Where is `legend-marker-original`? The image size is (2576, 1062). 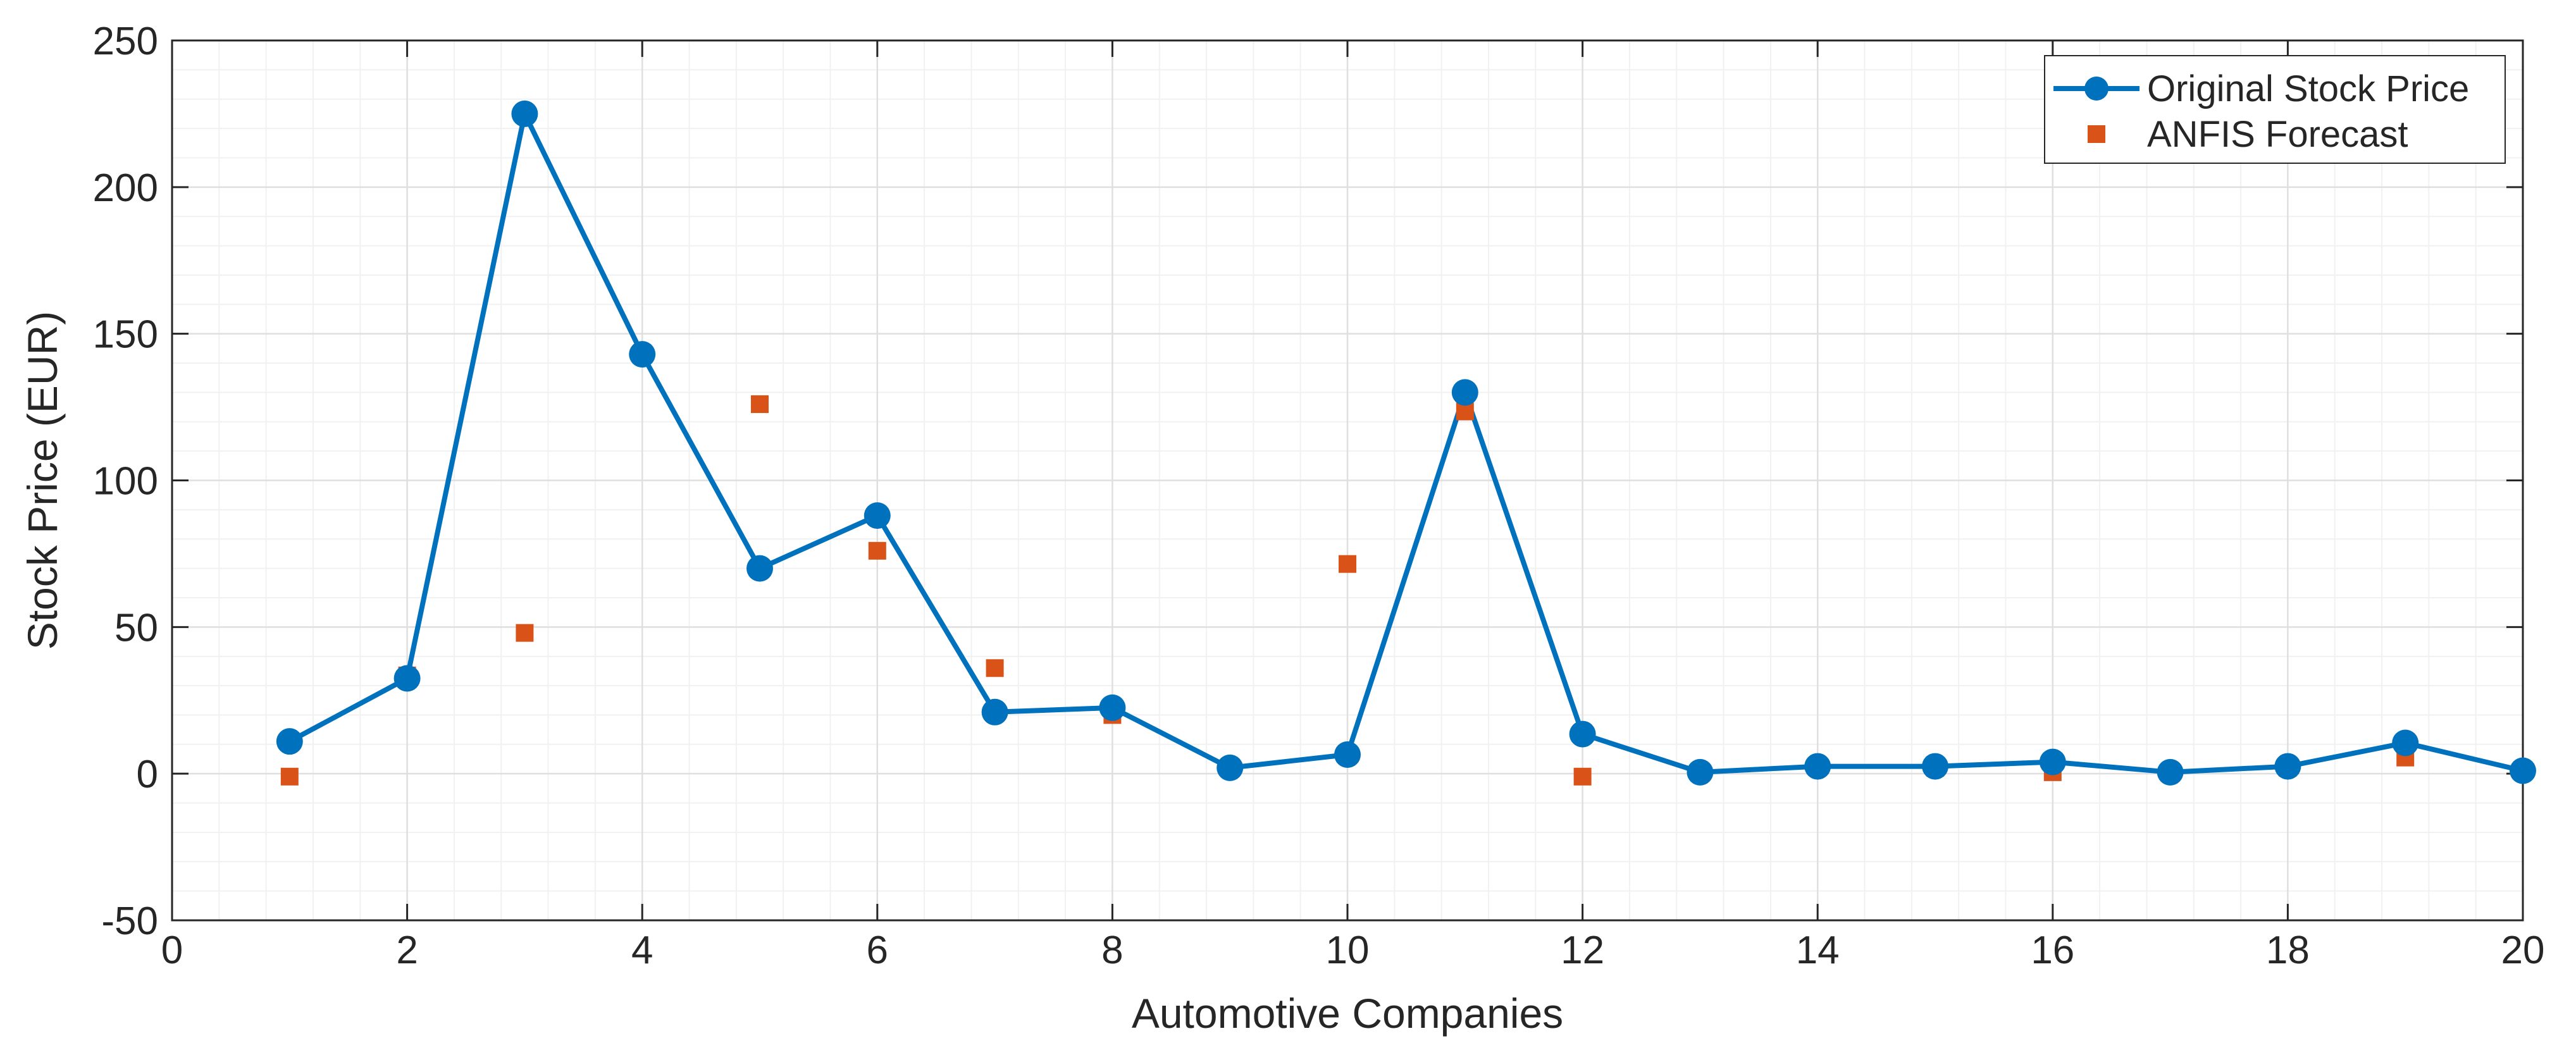
legend-marker-original is located at coordinates (2096, 89).